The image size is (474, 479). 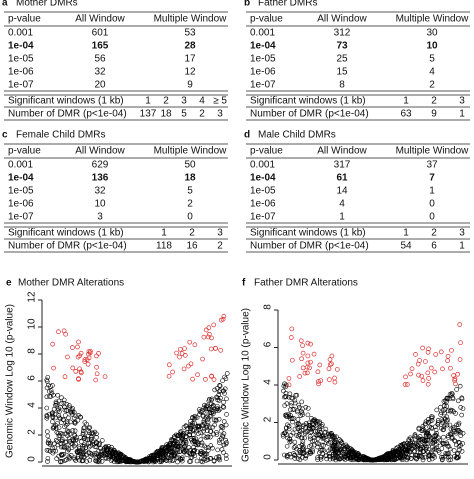 What do you see at coordinates (342, 59) in the screenshot?
I see `table-cell: 25` at bounding box center [342, 59].